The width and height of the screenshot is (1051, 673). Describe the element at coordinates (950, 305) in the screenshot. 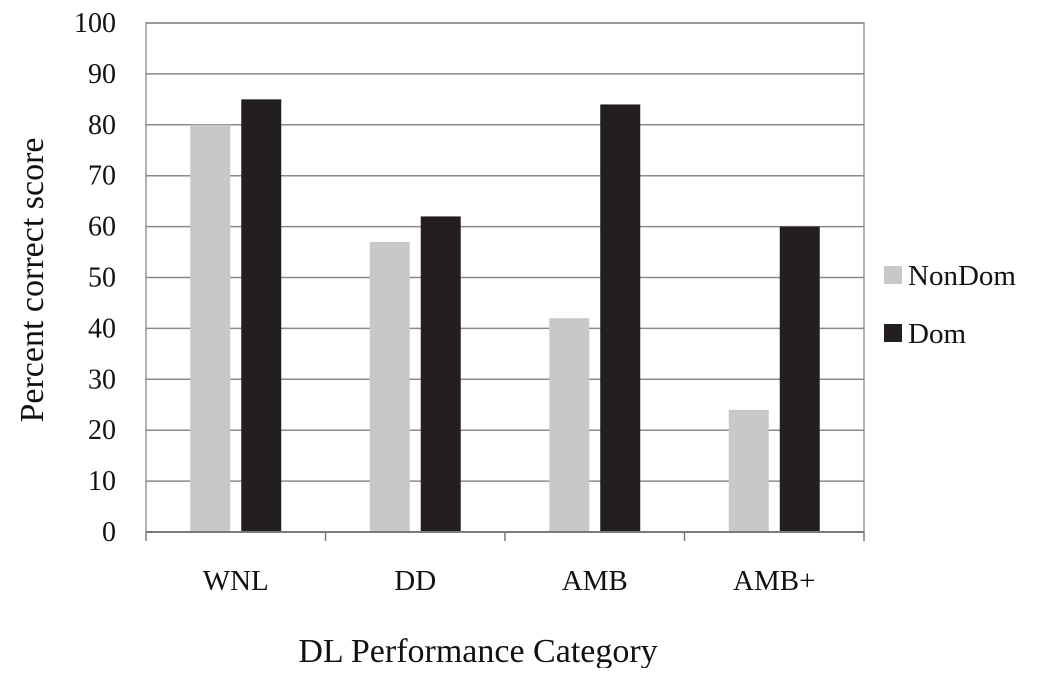

I see `legend: NonDom Dom` at that location.